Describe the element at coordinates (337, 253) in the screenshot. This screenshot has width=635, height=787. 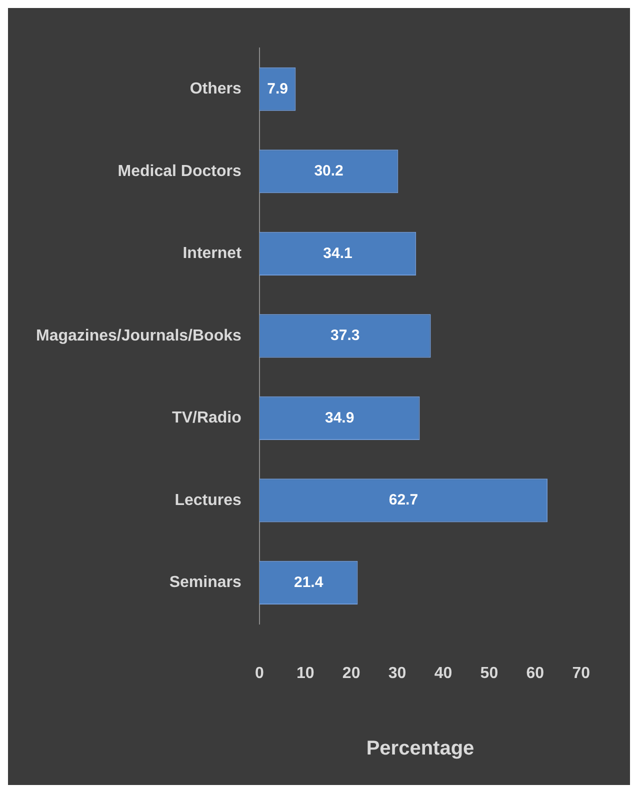
I see `data-label: 34.1` at that location.